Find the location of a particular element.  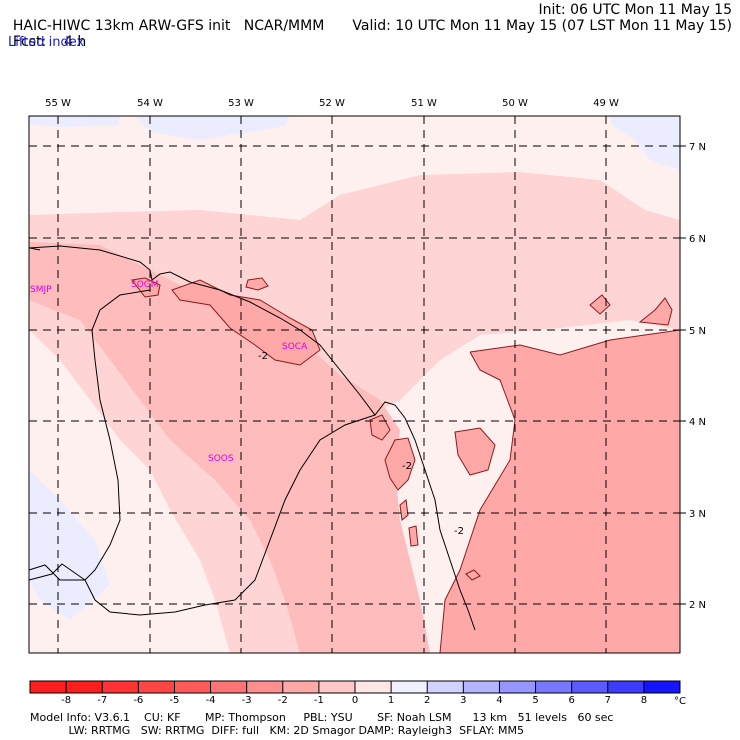

colorbar-tick-label: 4 is located at coordinates (499, 700).